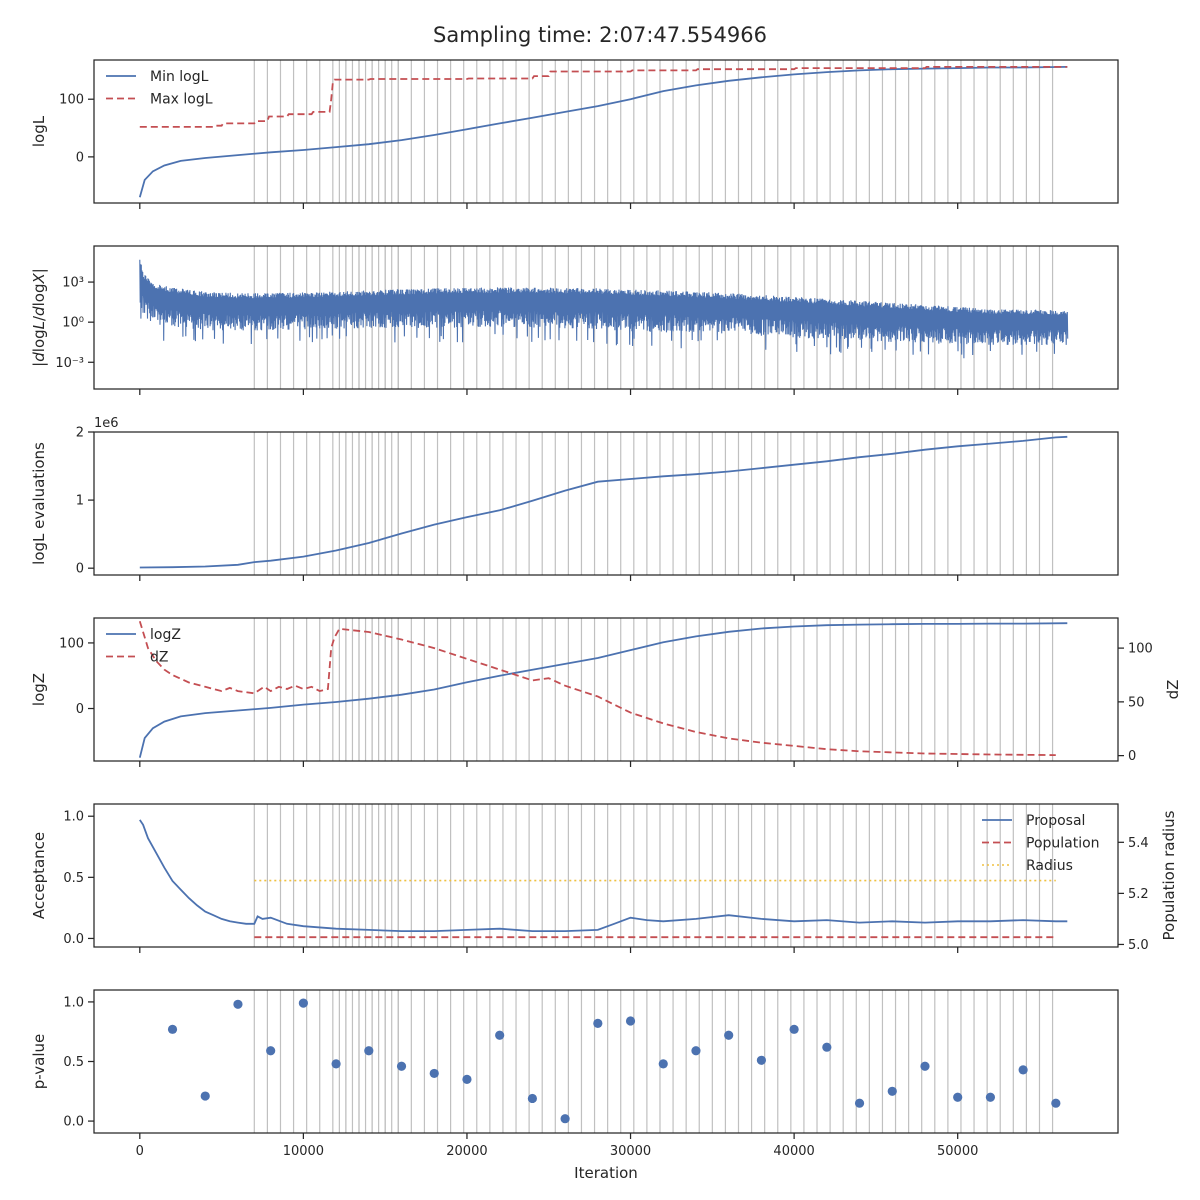 The width and height of the screenshot is (1200, 1200). I want to click on x-tick-label: 0, so click(140, 1151).